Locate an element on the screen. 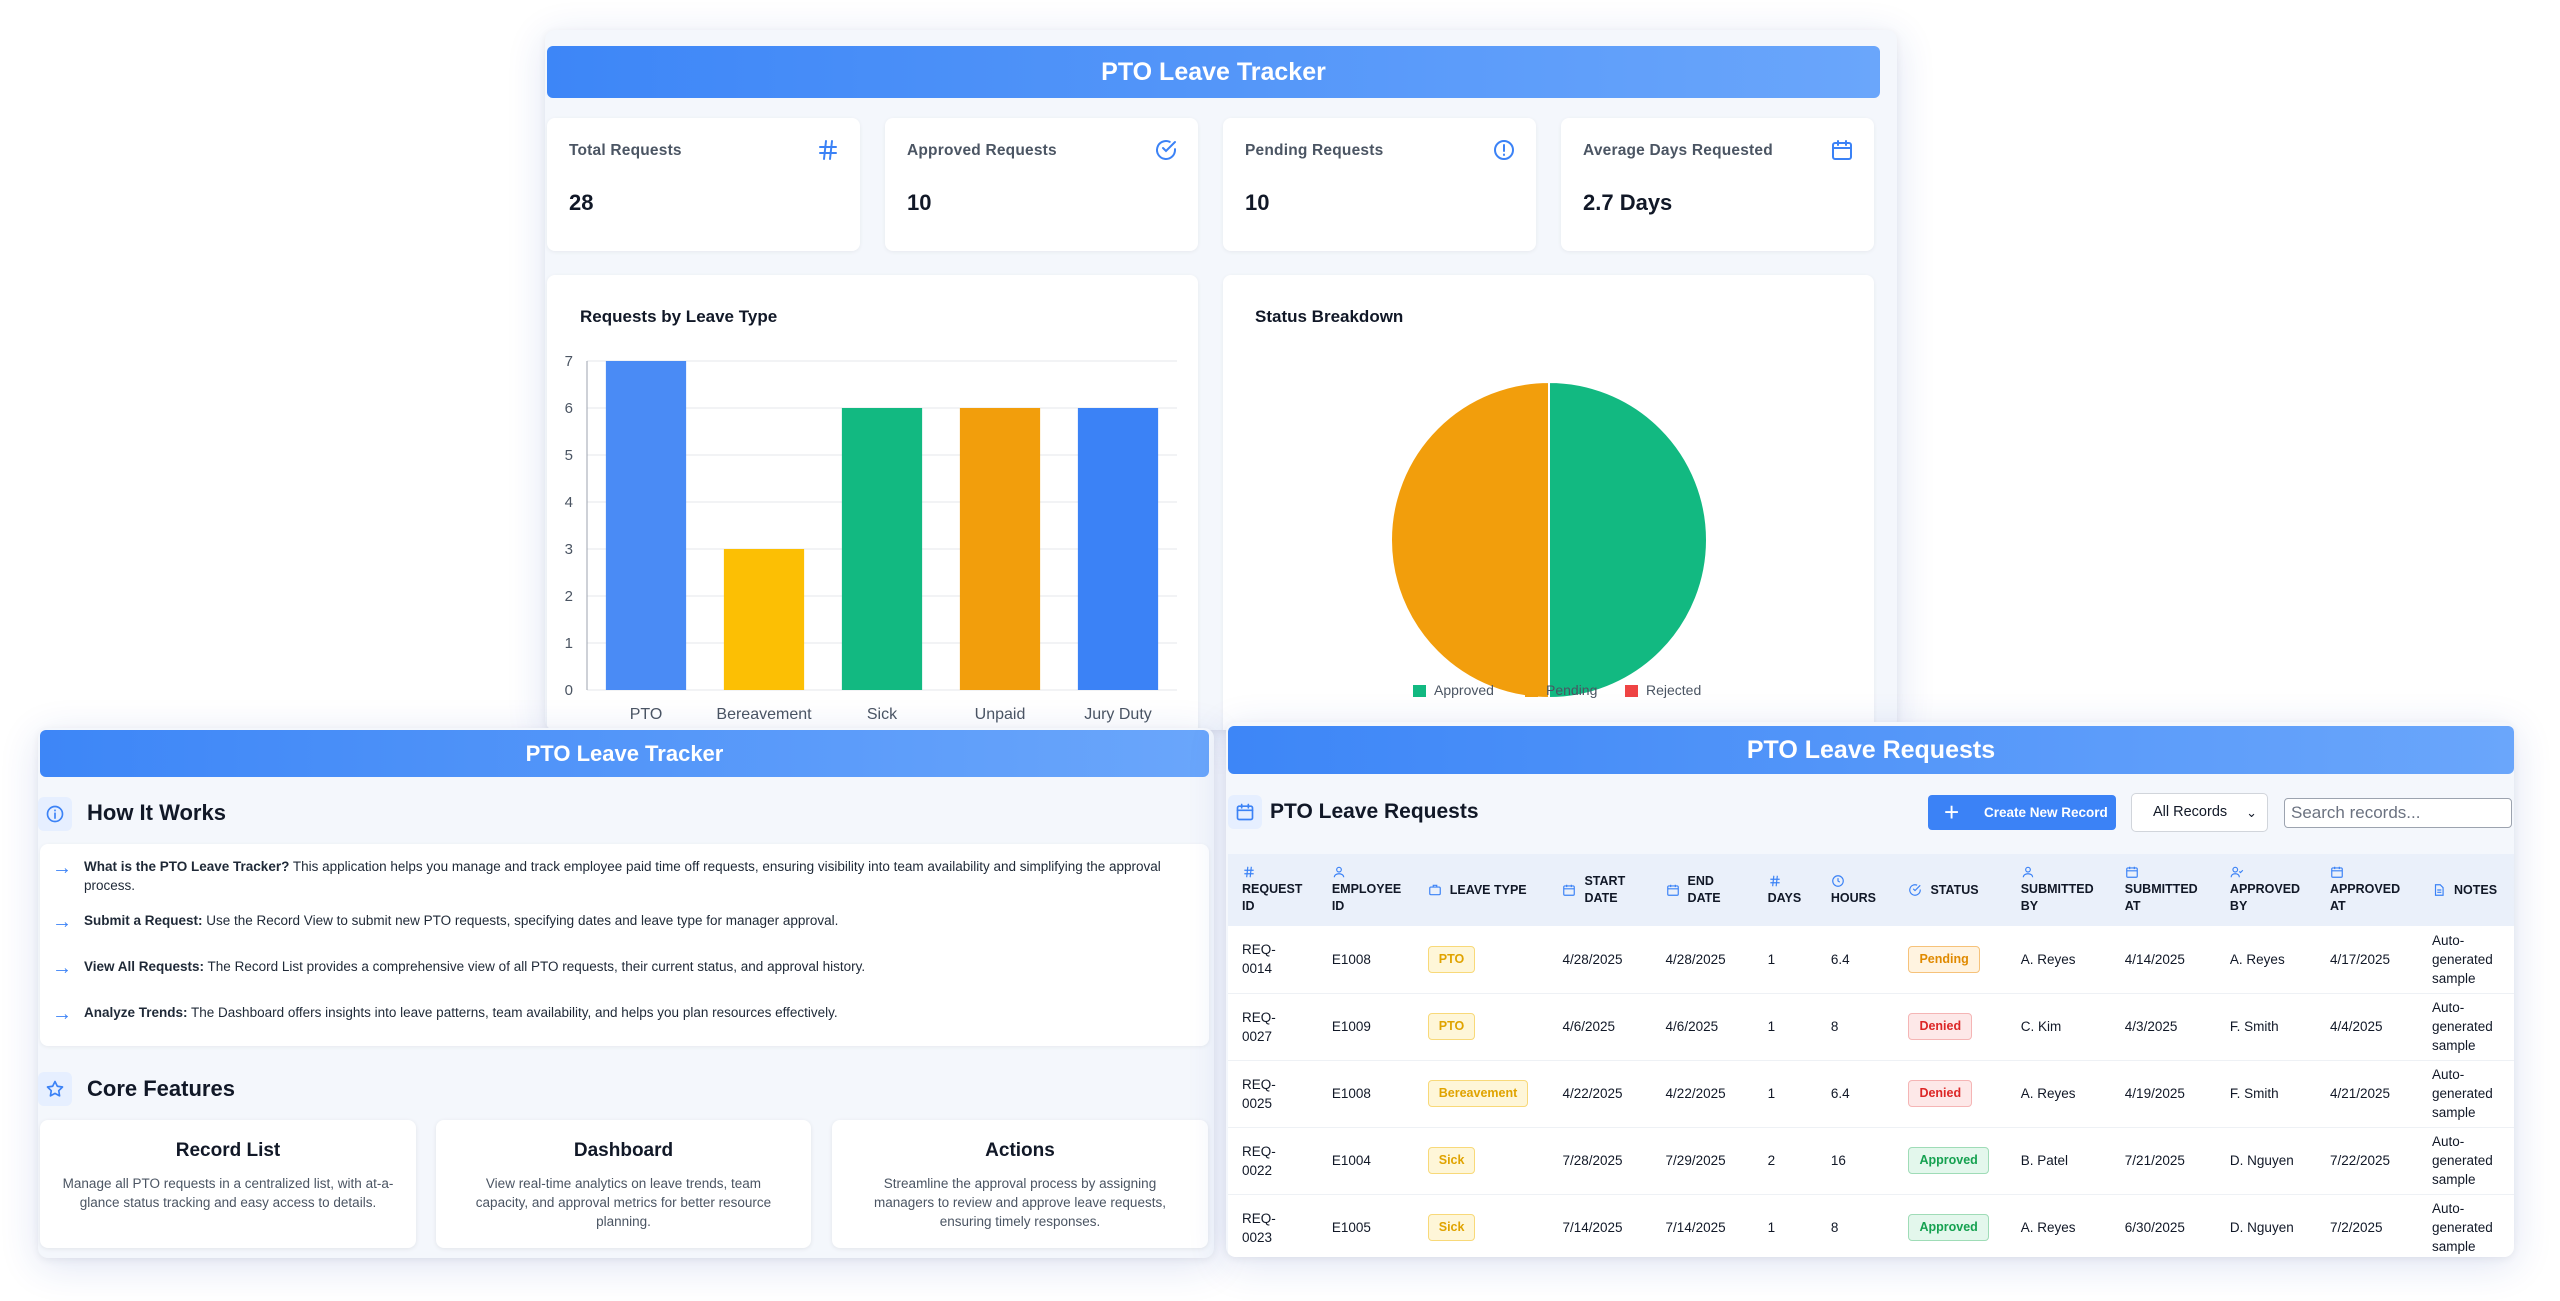 The width and height of the screenshot is (2560, 1301). cell-text: 4/22/2025 is located at coordinates (1695, 1093).